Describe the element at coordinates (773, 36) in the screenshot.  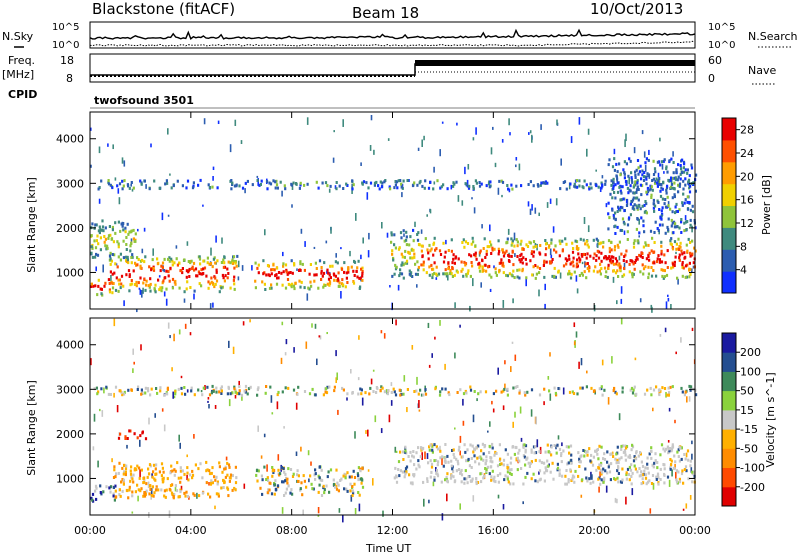
I see `noise-right-label: N.Search` at that location.